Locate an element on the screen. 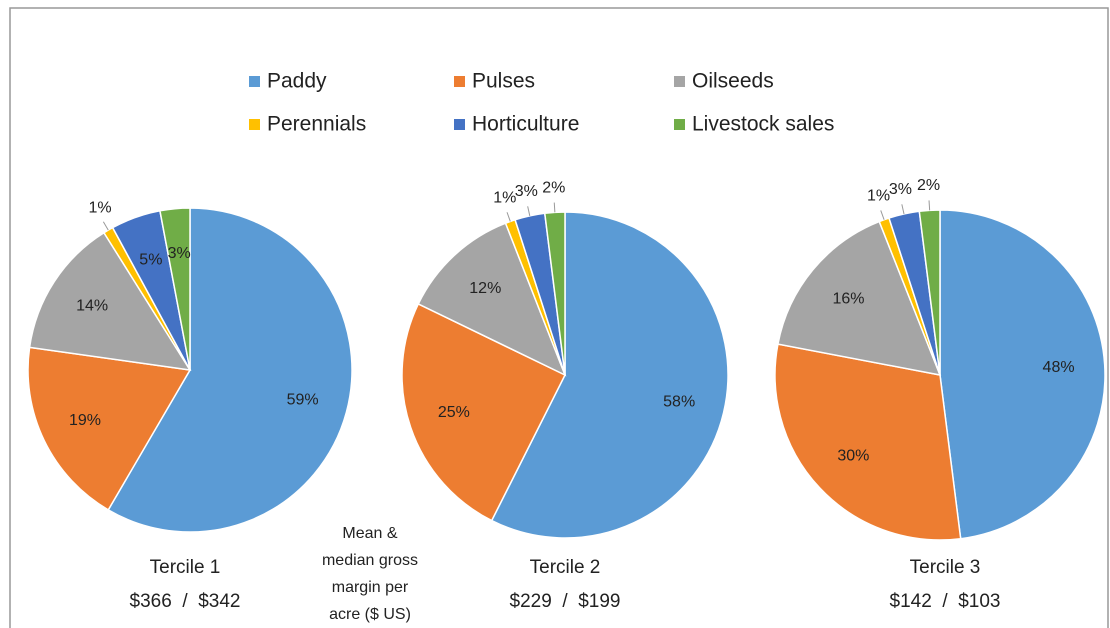 The image size is (1110, 628). data-label: 5% is located at coordinates (150, 259).